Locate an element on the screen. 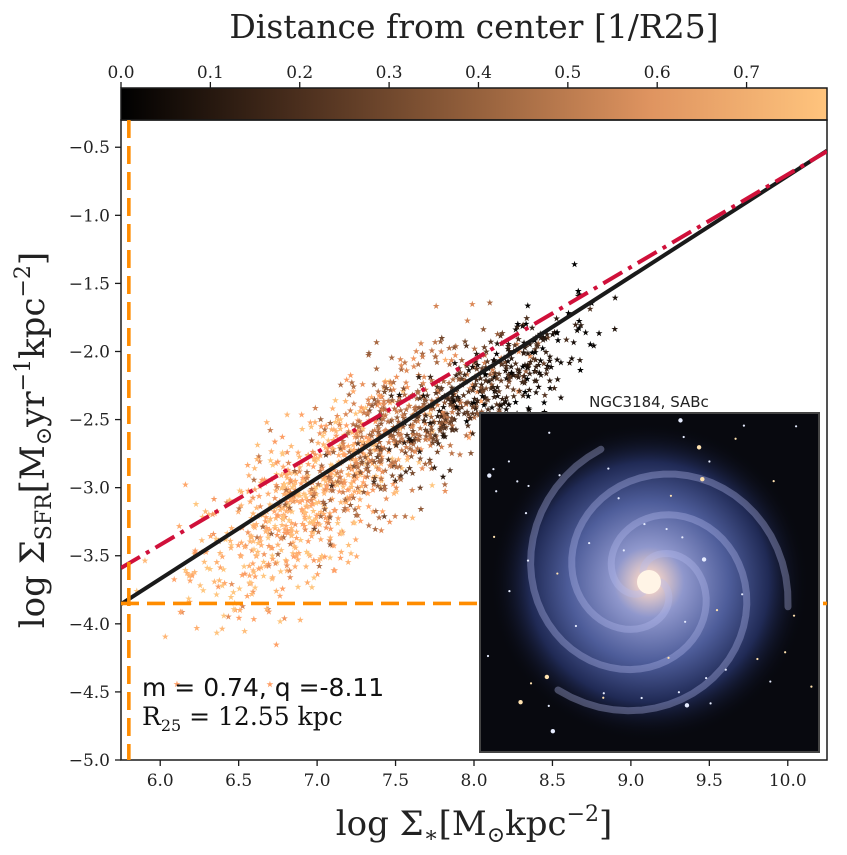  radius-annotation: R25 = 12.55 kpc is located at coordinates (242, 718).